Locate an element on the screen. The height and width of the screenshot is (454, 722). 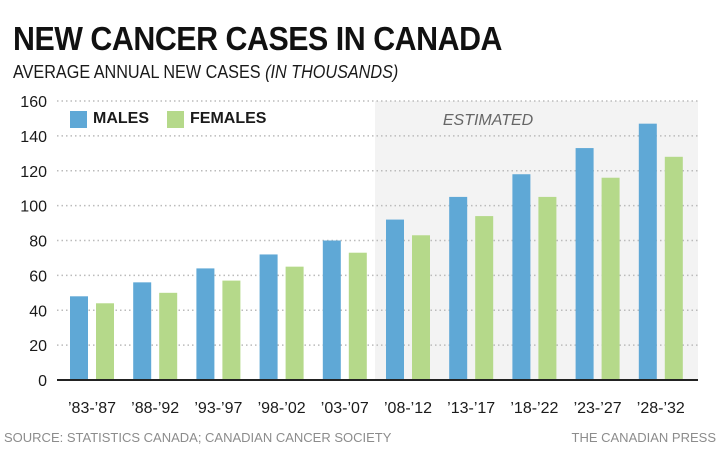
credit-note: THE CANADIAN PRESS is located at coordinates (643, 437).